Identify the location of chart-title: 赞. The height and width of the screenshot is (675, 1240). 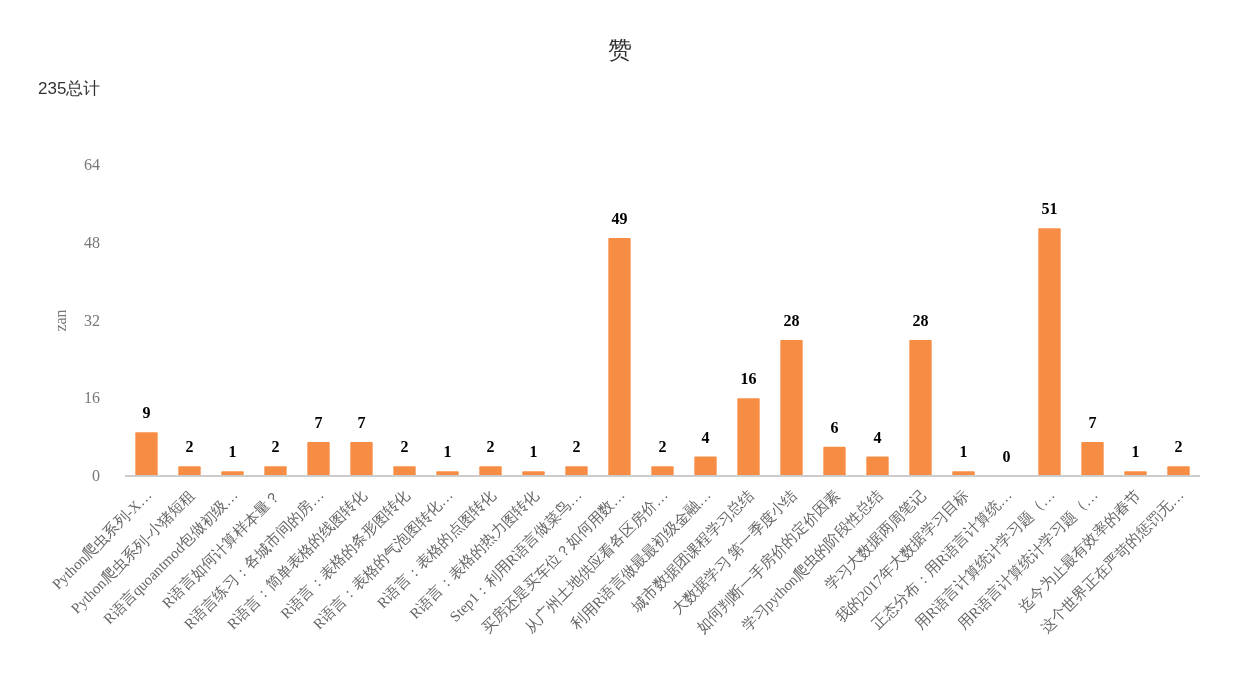
(620, 49).